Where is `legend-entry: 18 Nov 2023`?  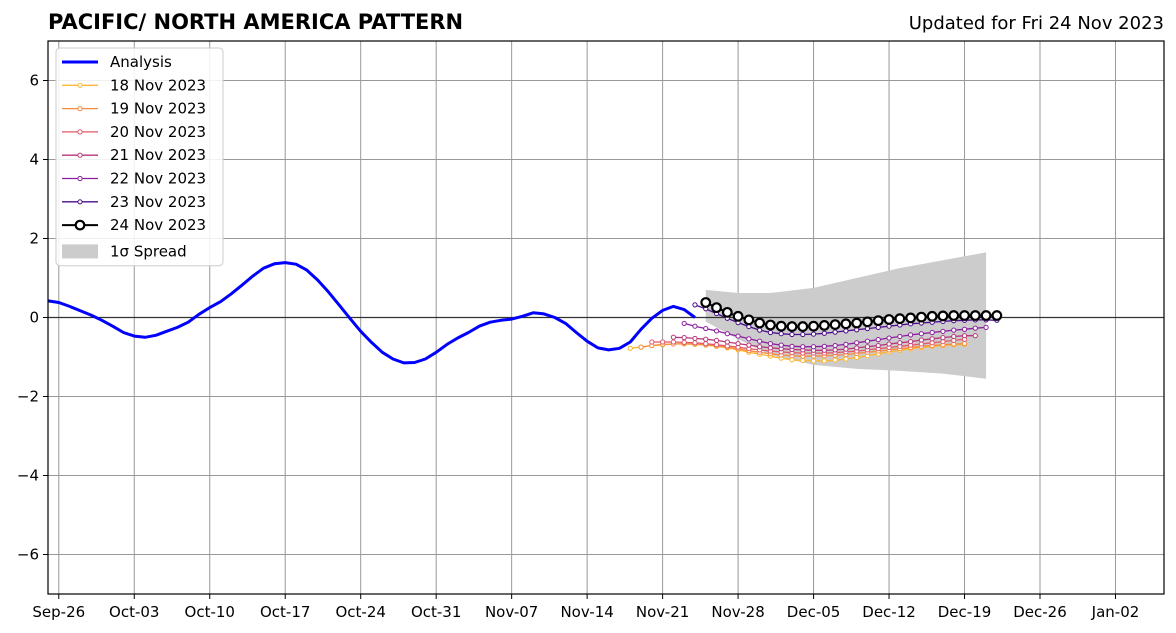
legend-entry: 18 Nov 2023 is located at coordinates (134, 85).